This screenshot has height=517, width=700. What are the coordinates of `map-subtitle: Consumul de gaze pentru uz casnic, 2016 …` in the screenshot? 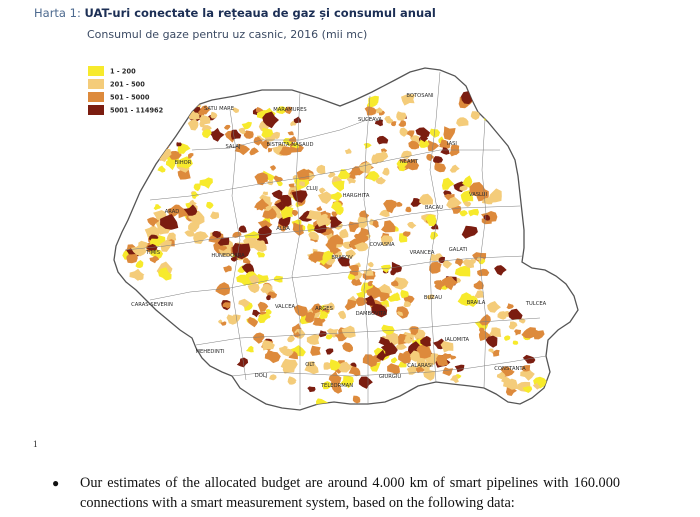 It's located at (227, 34).